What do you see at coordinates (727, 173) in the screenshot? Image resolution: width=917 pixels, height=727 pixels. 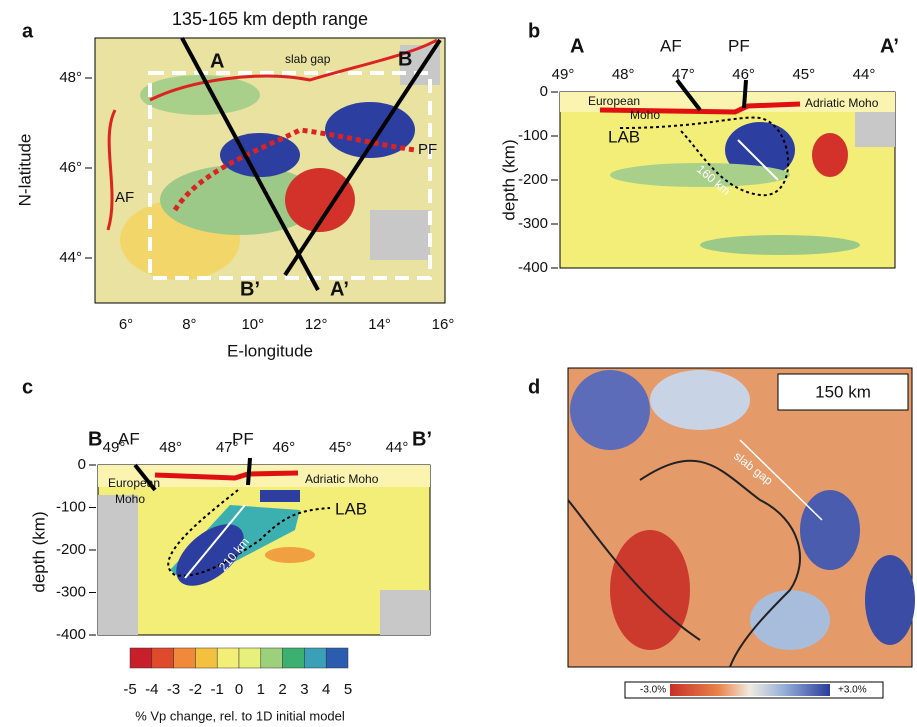 I see `section-b` at bounding box center [727, 173].